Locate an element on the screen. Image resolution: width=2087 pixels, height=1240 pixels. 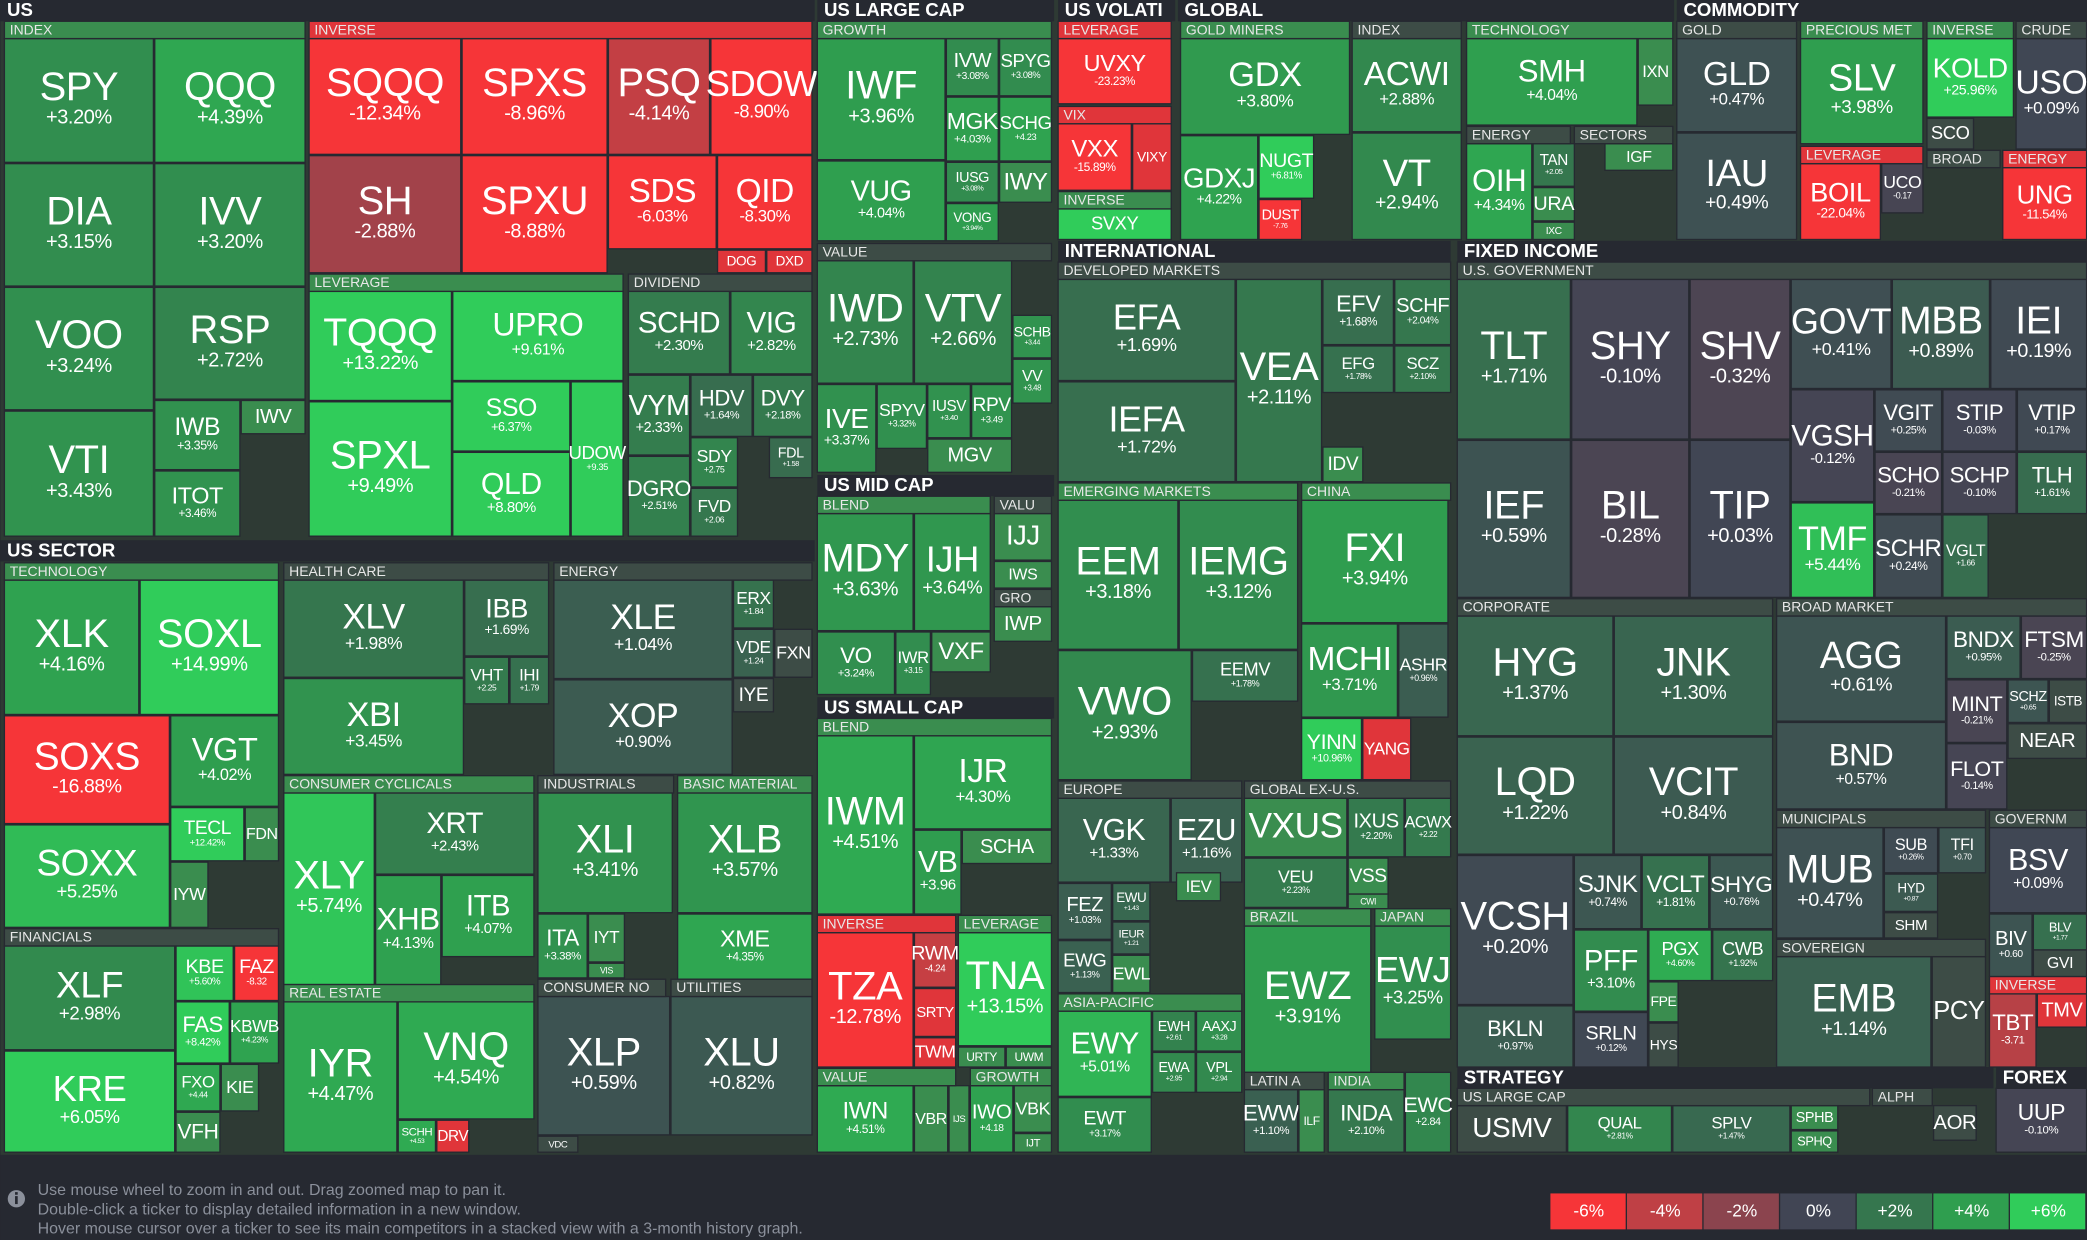
ticker-tile: DUST-7.76 is located at coordinates (1280, 219).